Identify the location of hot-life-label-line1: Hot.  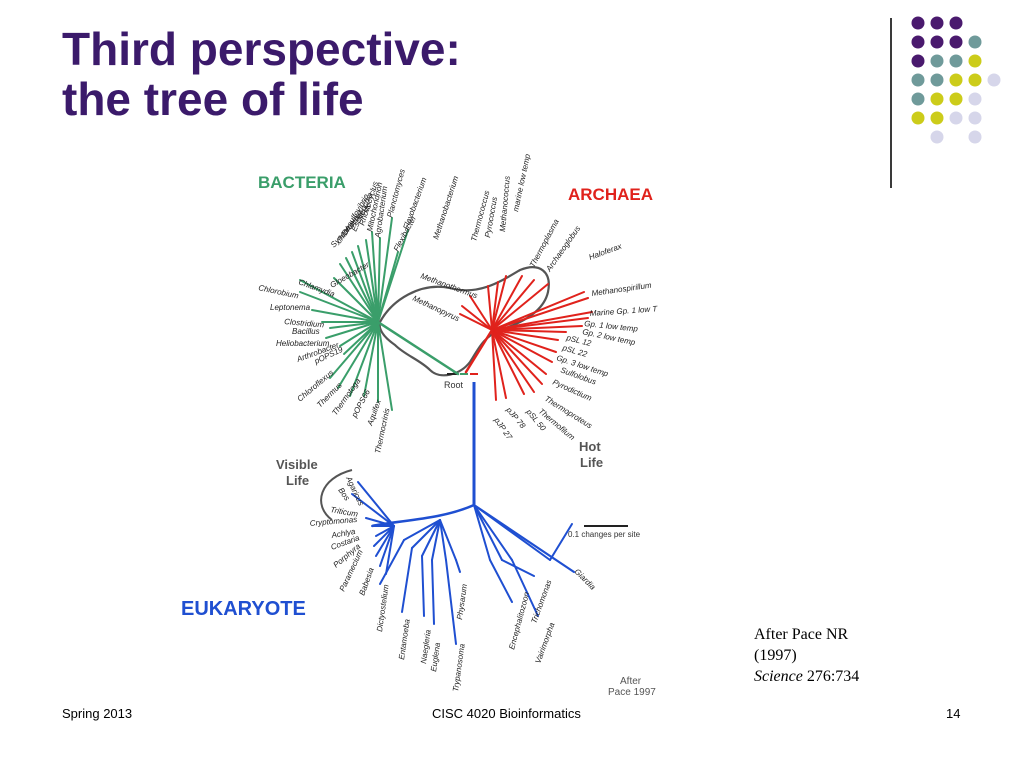
(590, 446).